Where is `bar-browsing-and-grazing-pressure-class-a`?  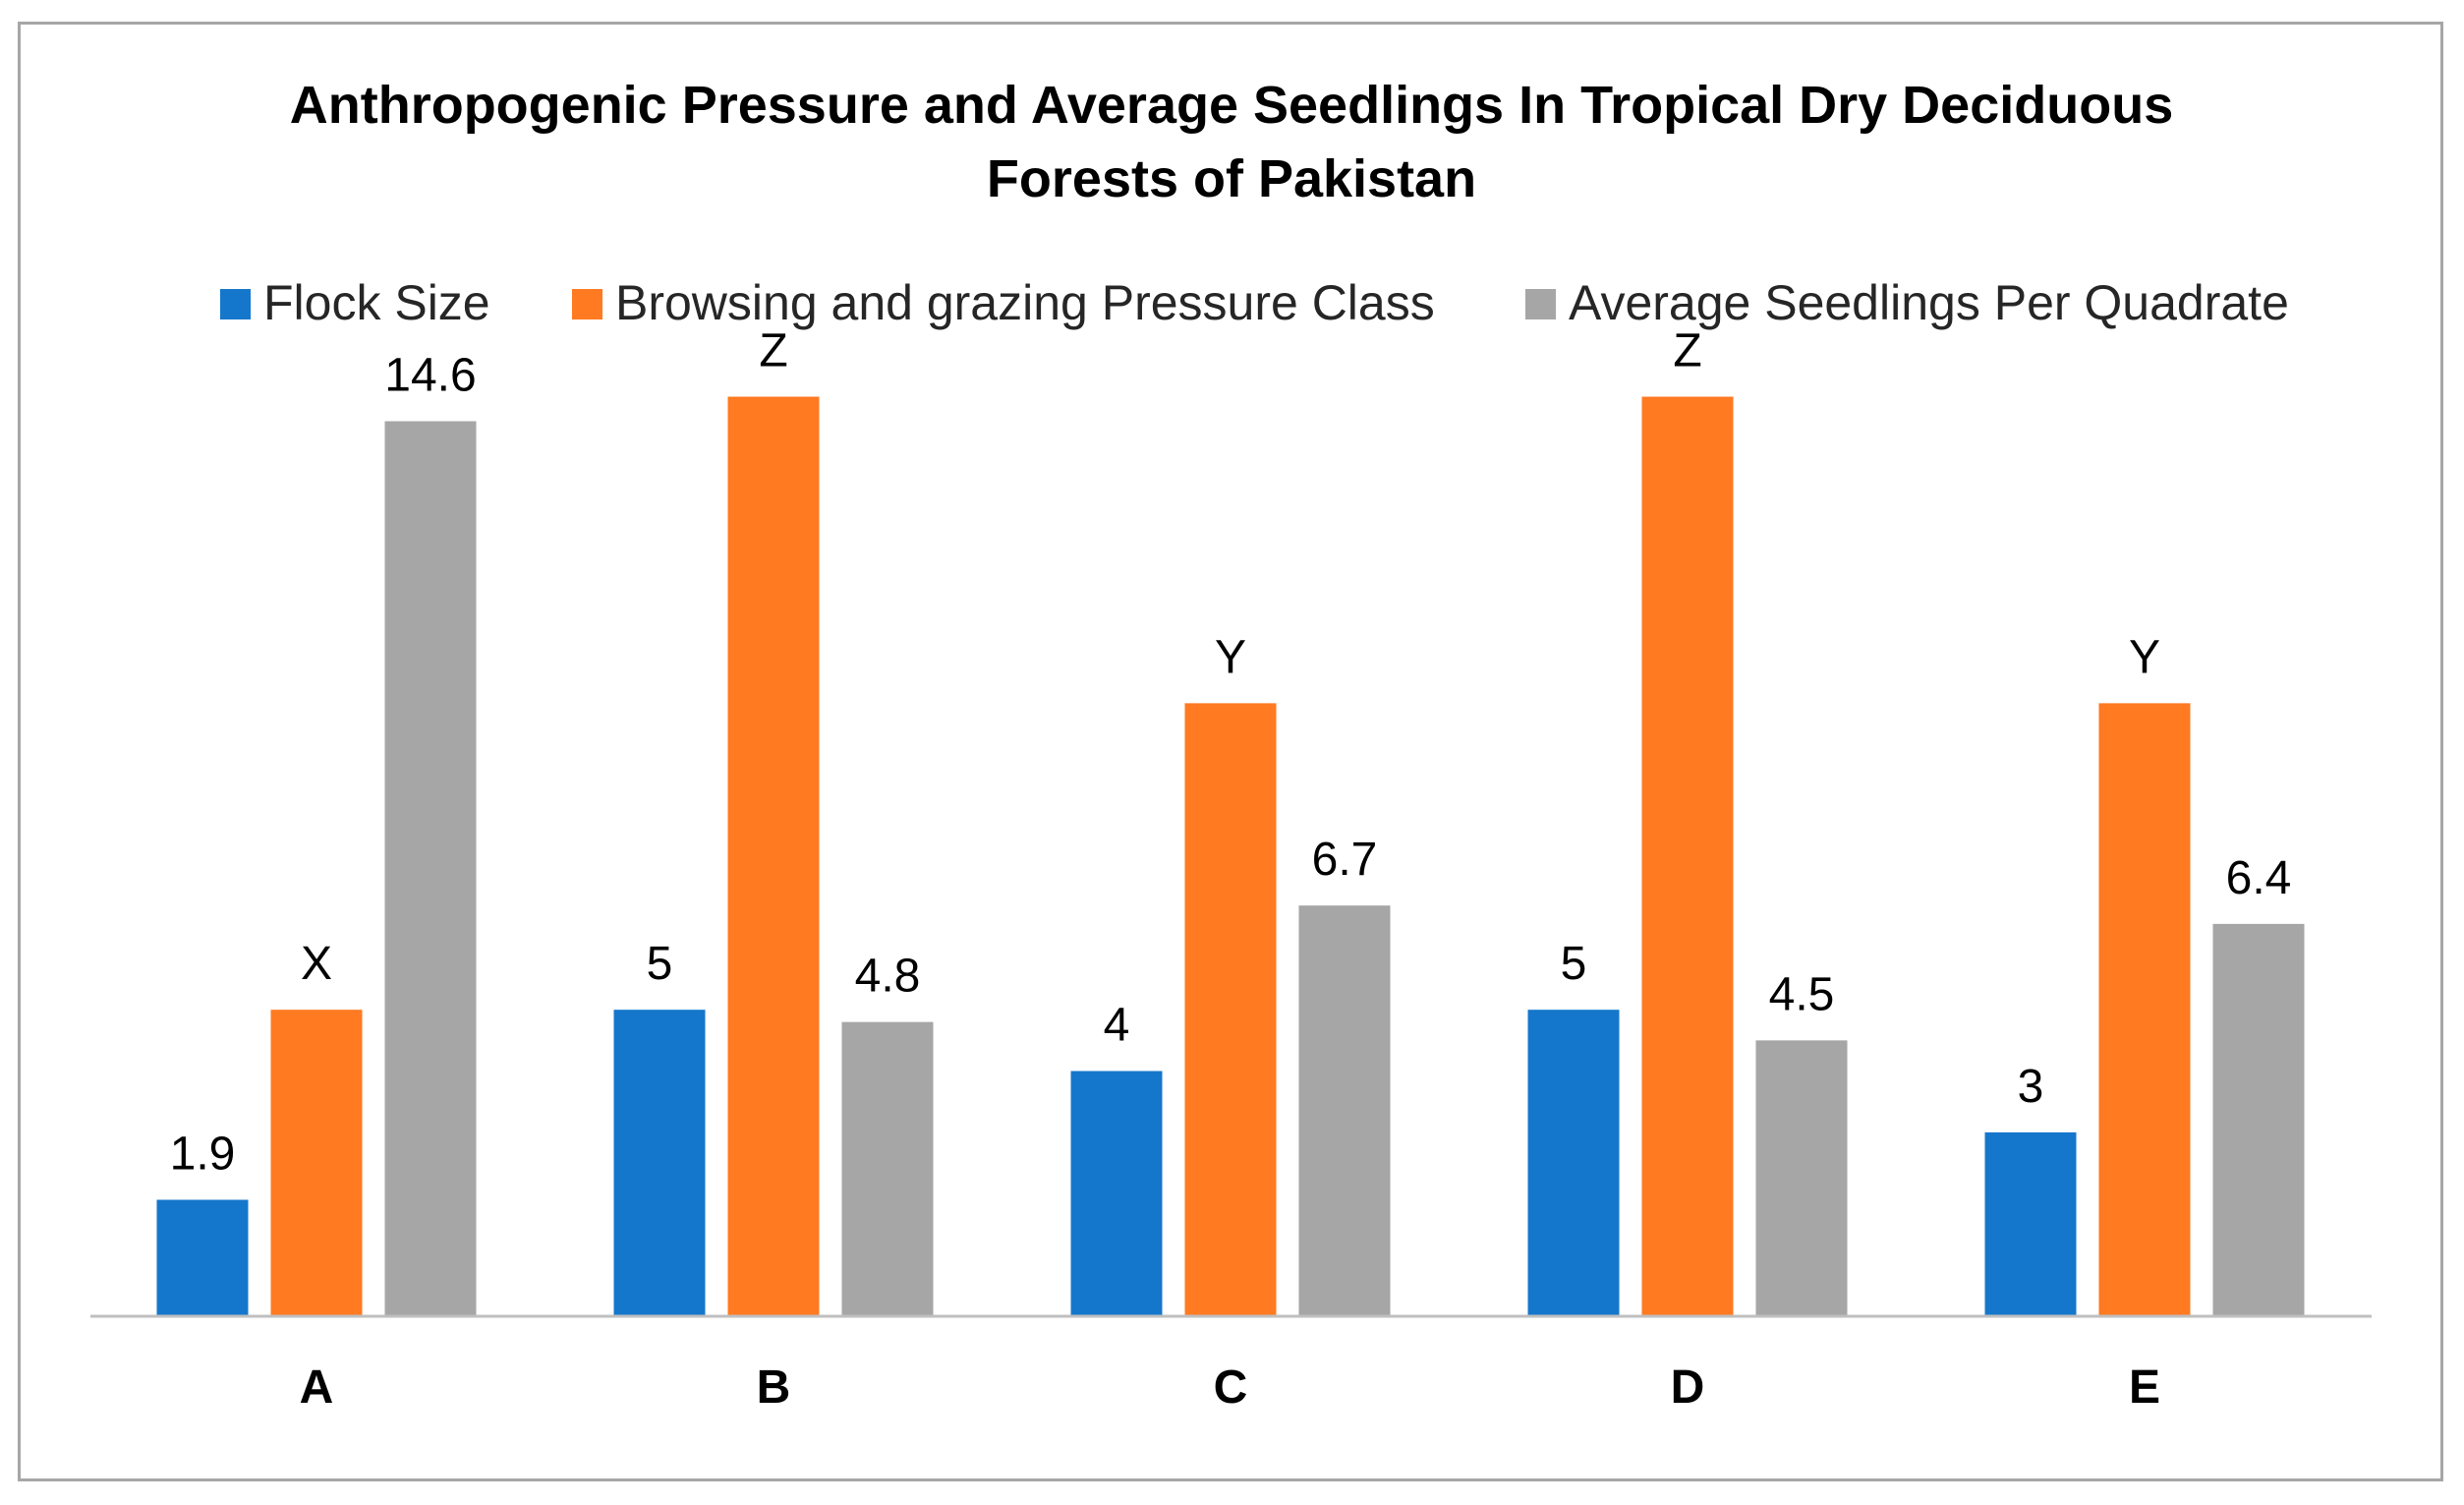 bar-browsing-and-grazing-pressure-class-a is located at coordinates (316, 1163).